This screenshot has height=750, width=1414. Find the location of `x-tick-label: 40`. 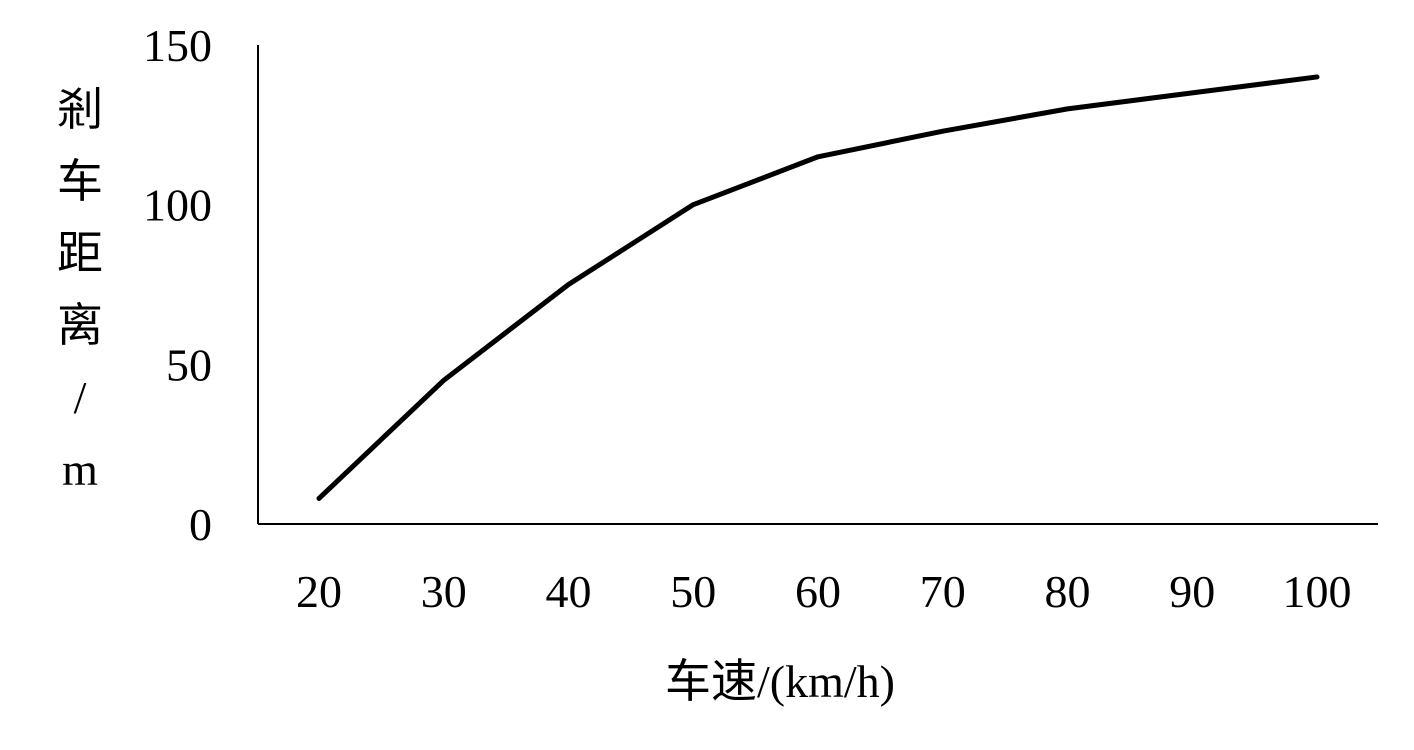

x-tick-label: 40 is located at coordinates (569, 591).